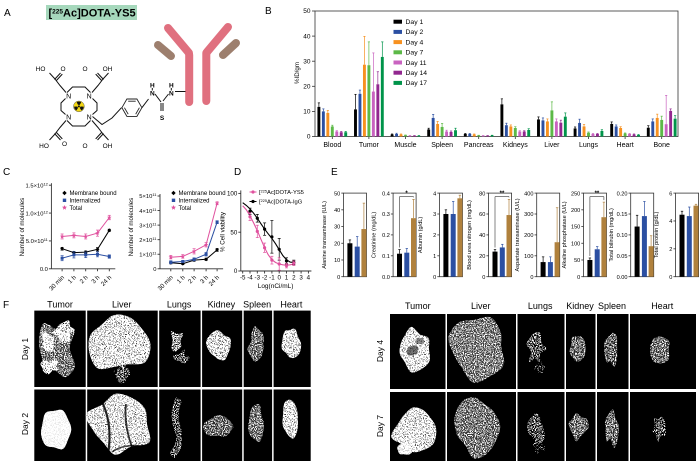 The image size is (700, 463). Describe the element at coordinates (415, 42) in the screenshot. I see `svg-text: Day 4` at that location.